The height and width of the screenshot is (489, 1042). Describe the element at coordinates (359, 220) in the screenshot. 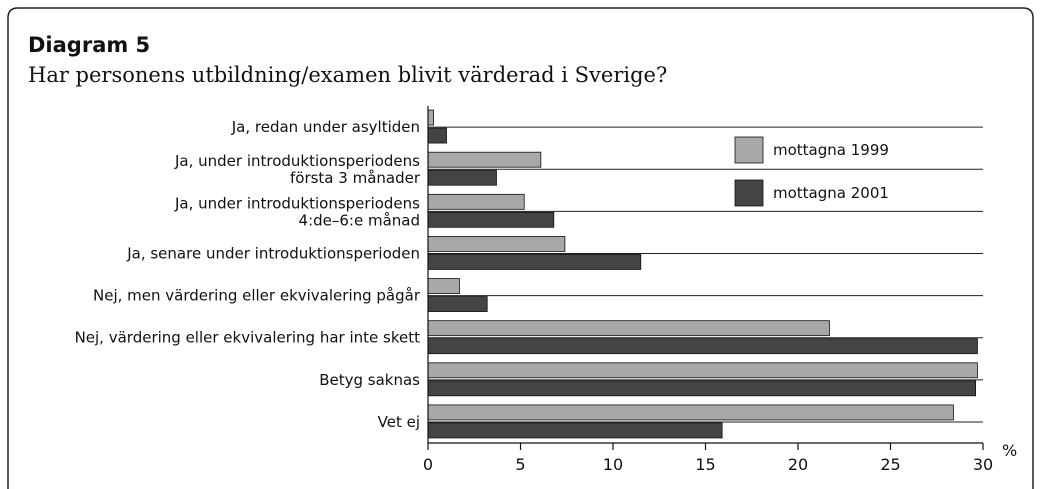

I see `y-tick-label-line: 4:de–6:e månad` at that location.